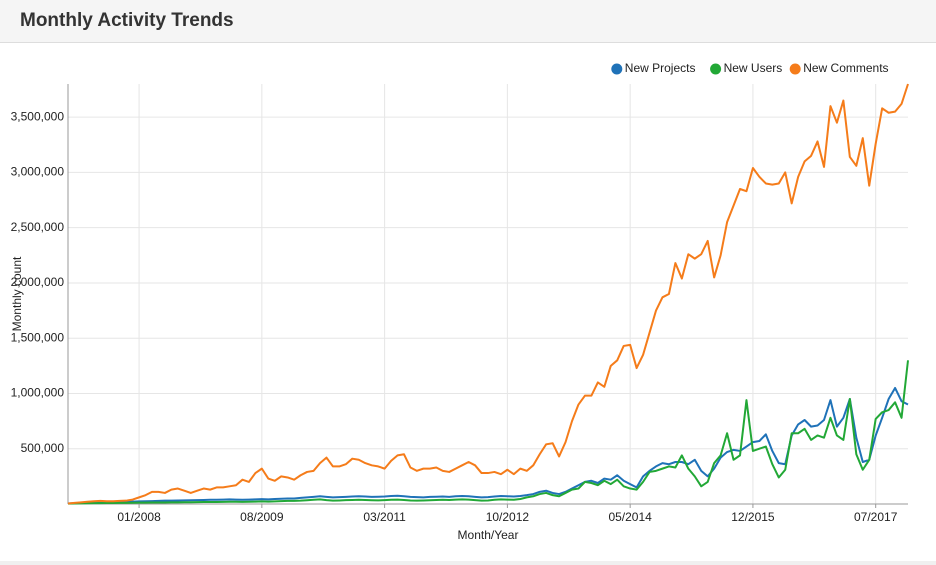  Describe the element at coordinates (38, 337) in the screenshot. I see `y-tick-label: 1,500,000` at that location.